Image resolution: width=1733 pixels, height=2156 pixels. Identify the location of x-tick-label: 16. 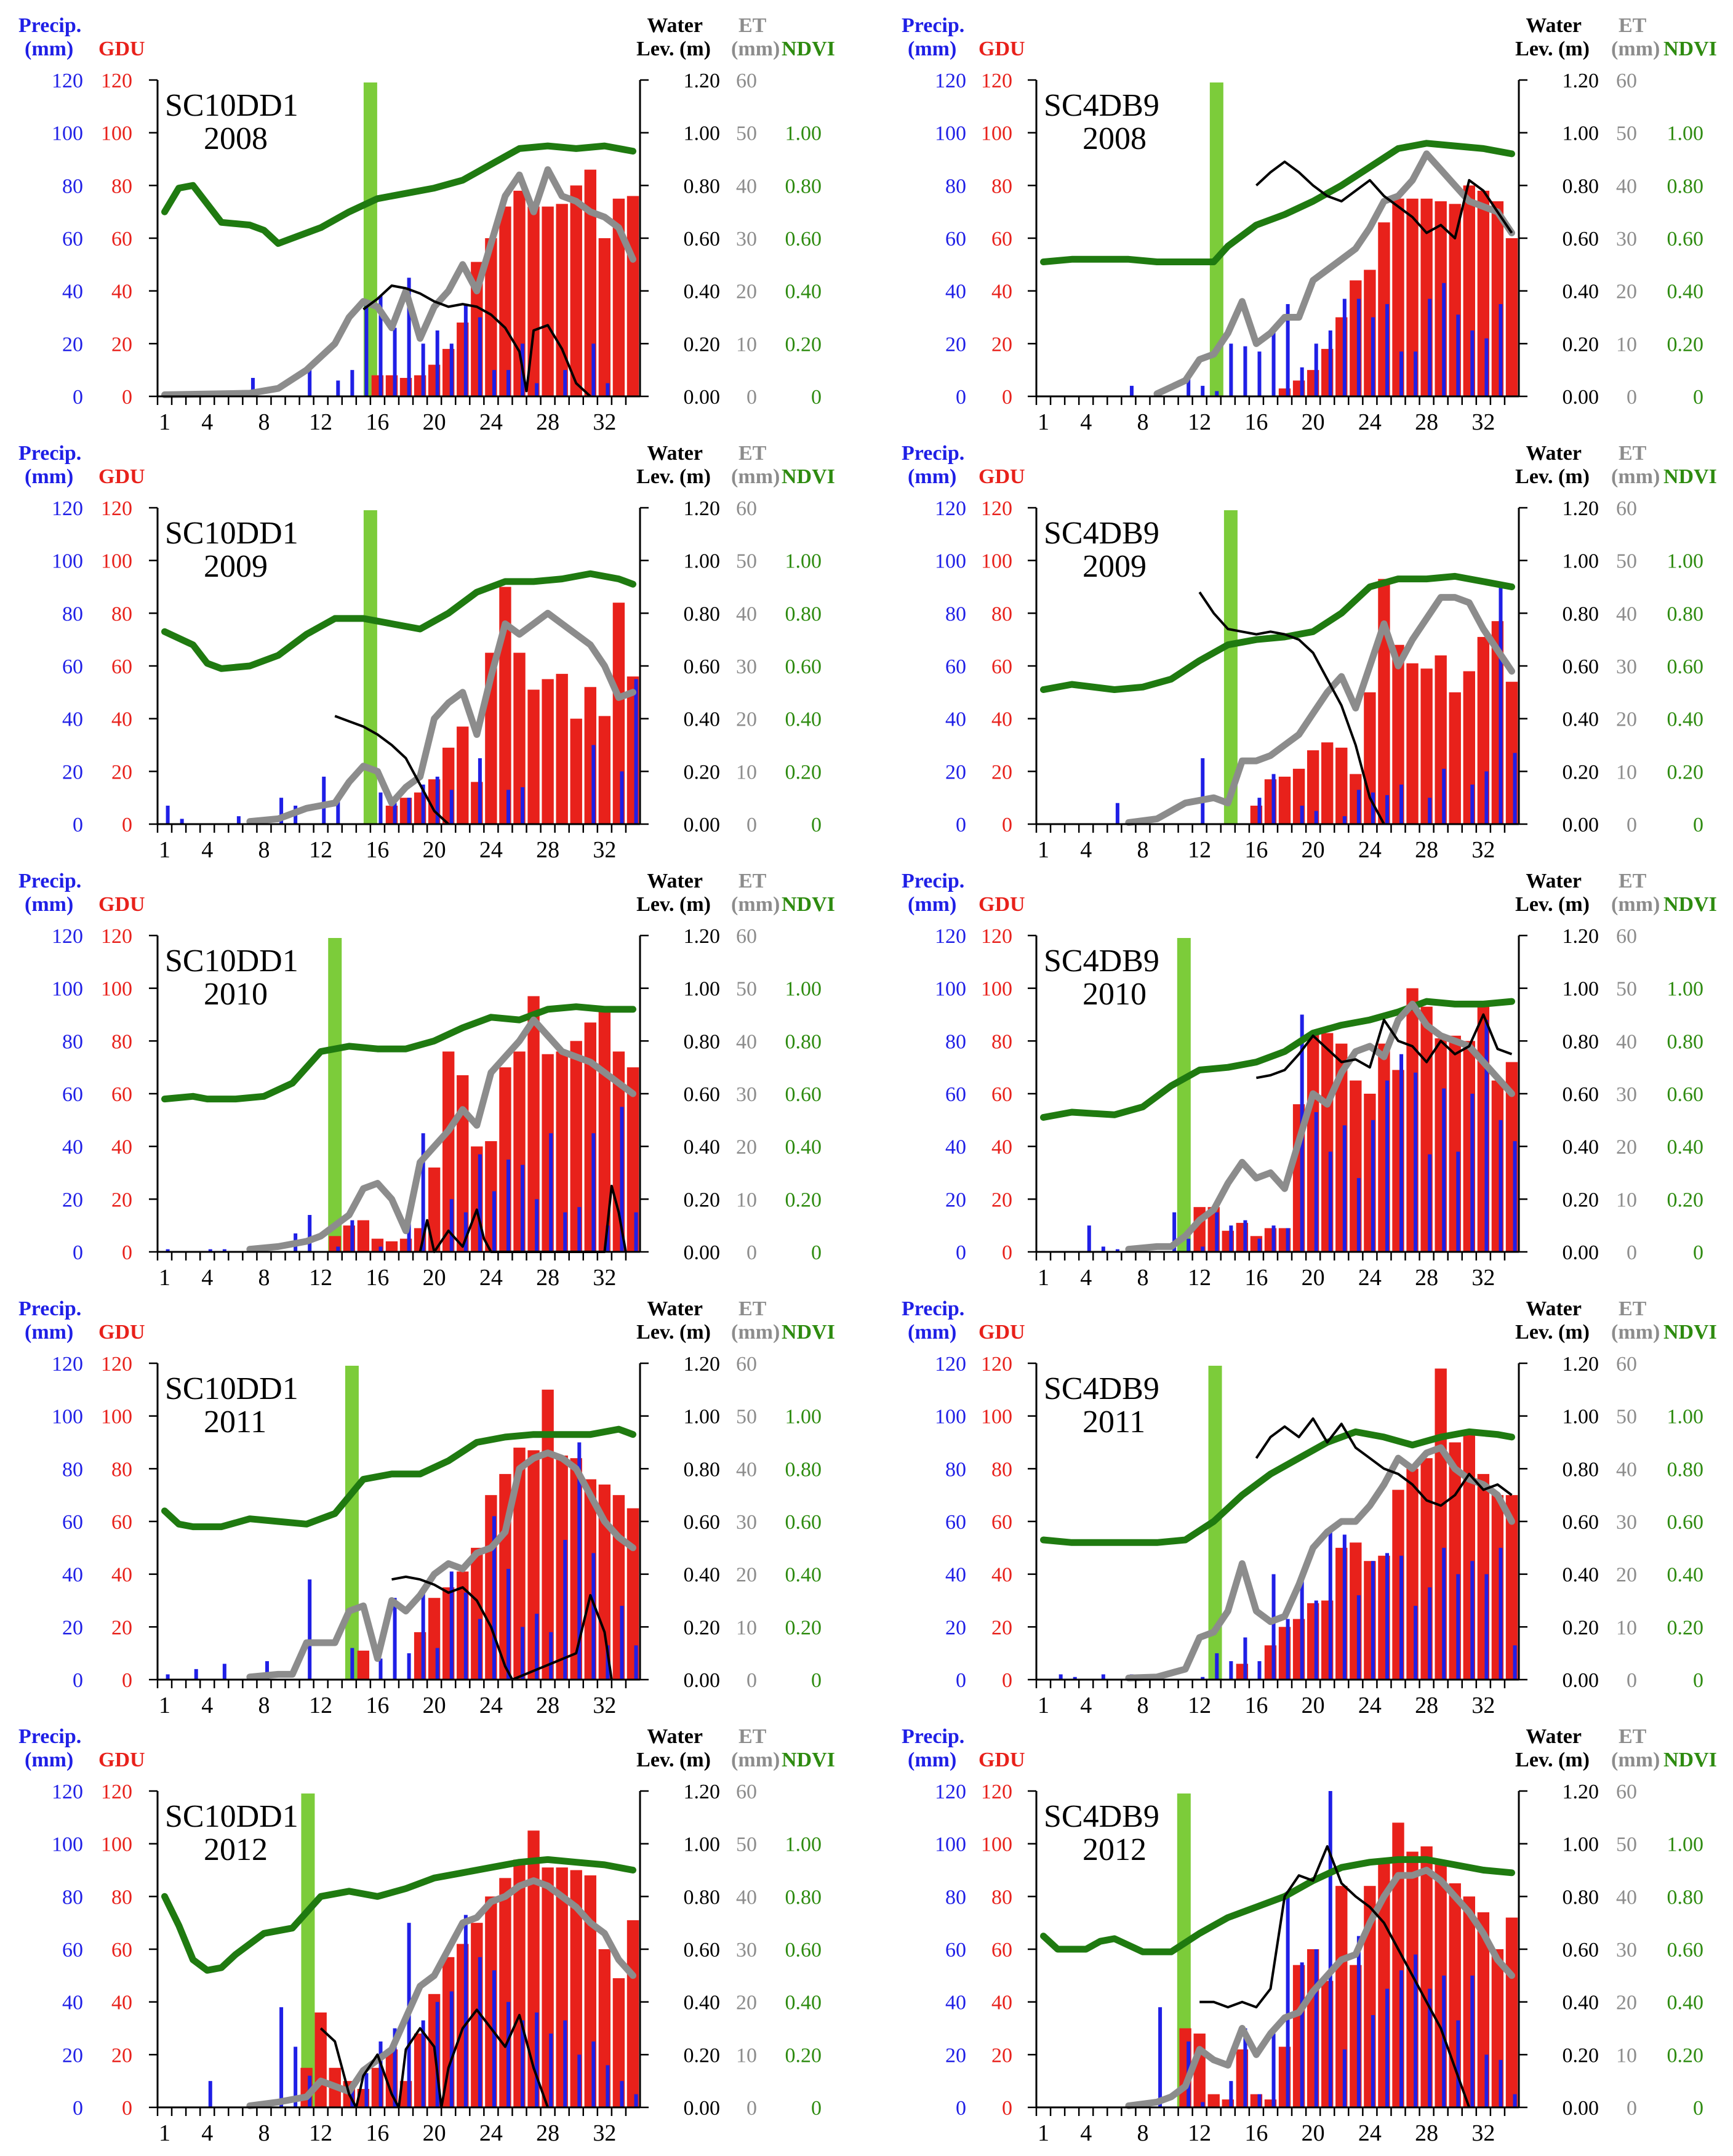
(377, 1705).